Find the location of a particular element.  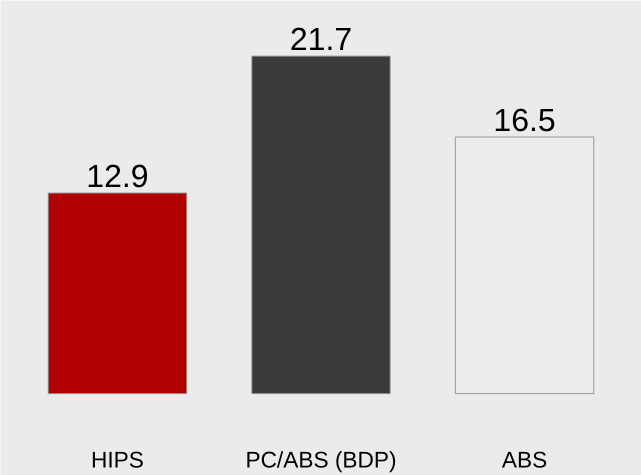

x-tick-label: PC/ABS (BDP) is located at coordinates (321, 459).